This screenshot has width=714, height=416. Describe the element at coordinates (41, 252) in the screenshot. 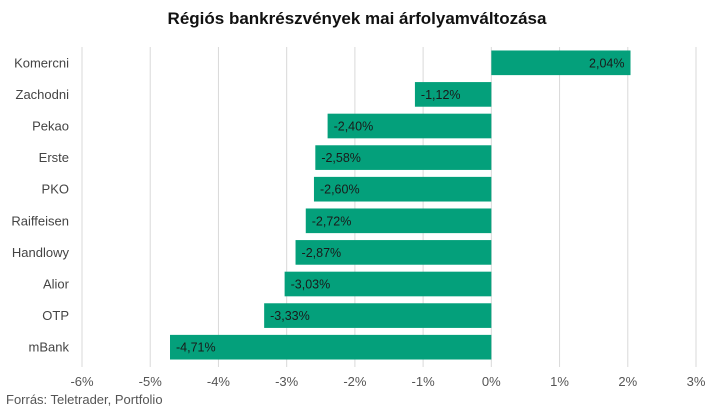

I see `category-label: Handlowy` at that location.